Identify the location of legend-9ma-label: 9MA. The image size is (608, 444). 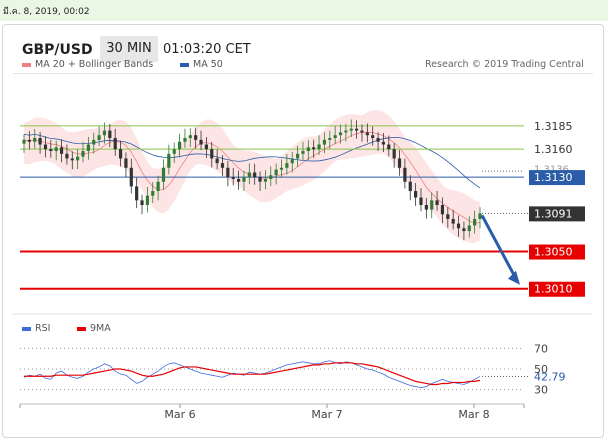
(100, 328).